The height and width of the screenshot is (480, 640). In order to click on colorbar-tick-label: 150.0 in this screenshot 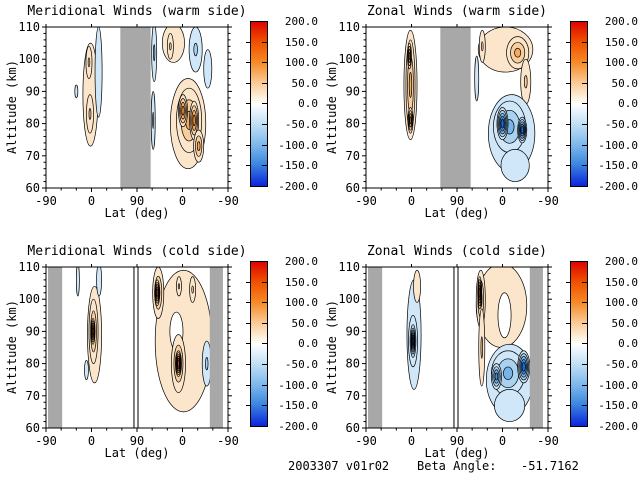, I will do `click(301, 282)`.